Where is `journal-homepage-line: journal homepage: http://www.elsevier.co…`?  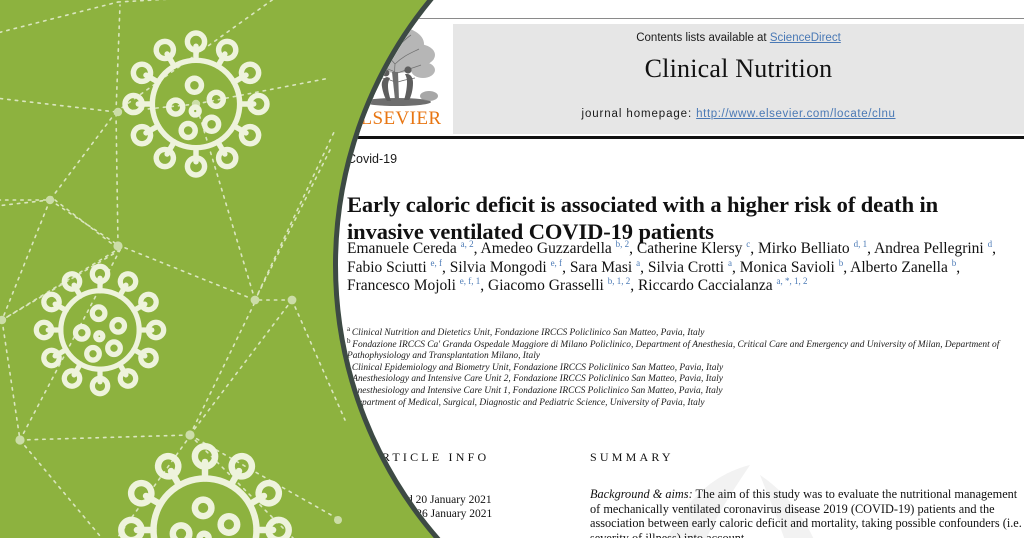 journal-homepage-line: journal homepage: http://www.elsevier.co… is located at coordinates (738, 114).